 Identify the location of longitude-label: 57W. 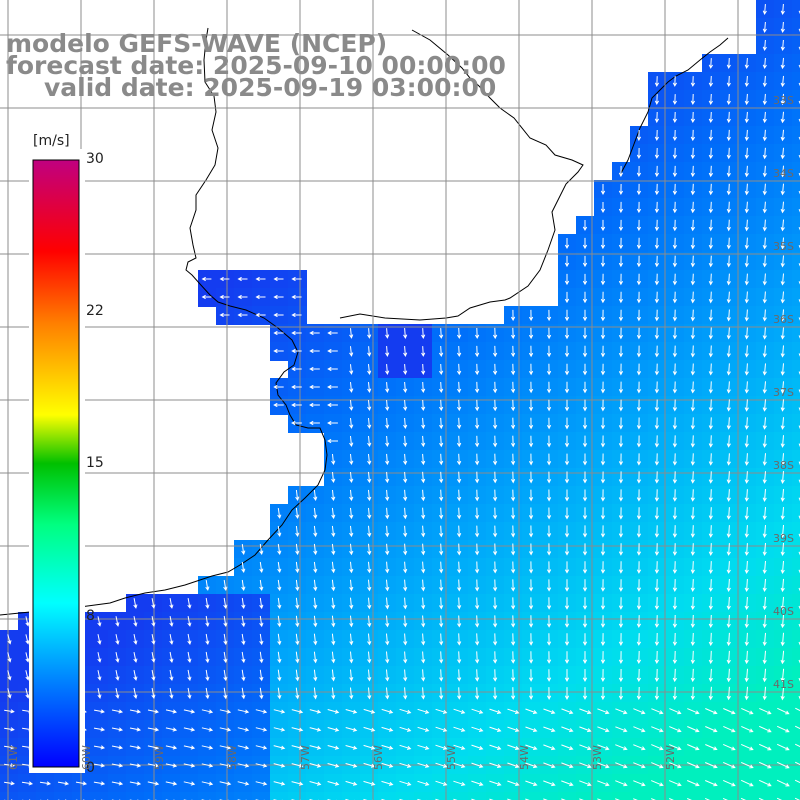
(305, 757).